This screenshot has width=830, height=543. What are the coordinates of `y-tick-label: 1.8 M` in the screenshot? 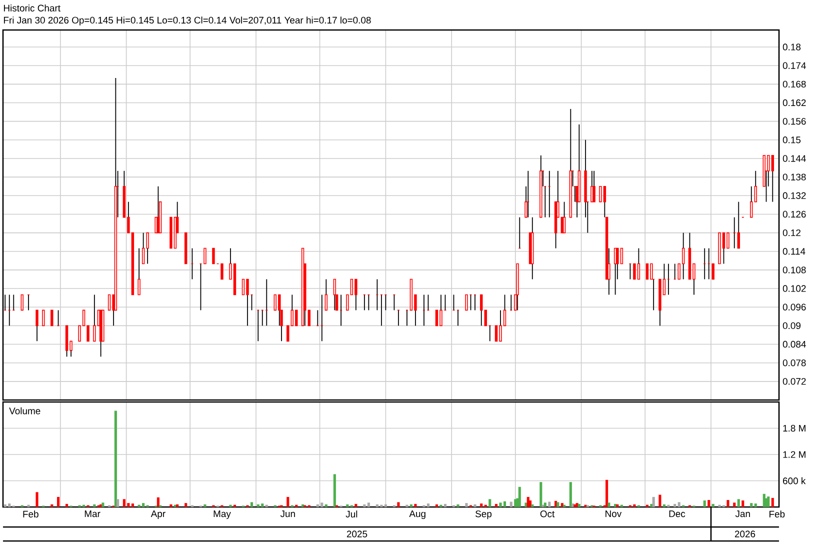 It's located at (794, 428).